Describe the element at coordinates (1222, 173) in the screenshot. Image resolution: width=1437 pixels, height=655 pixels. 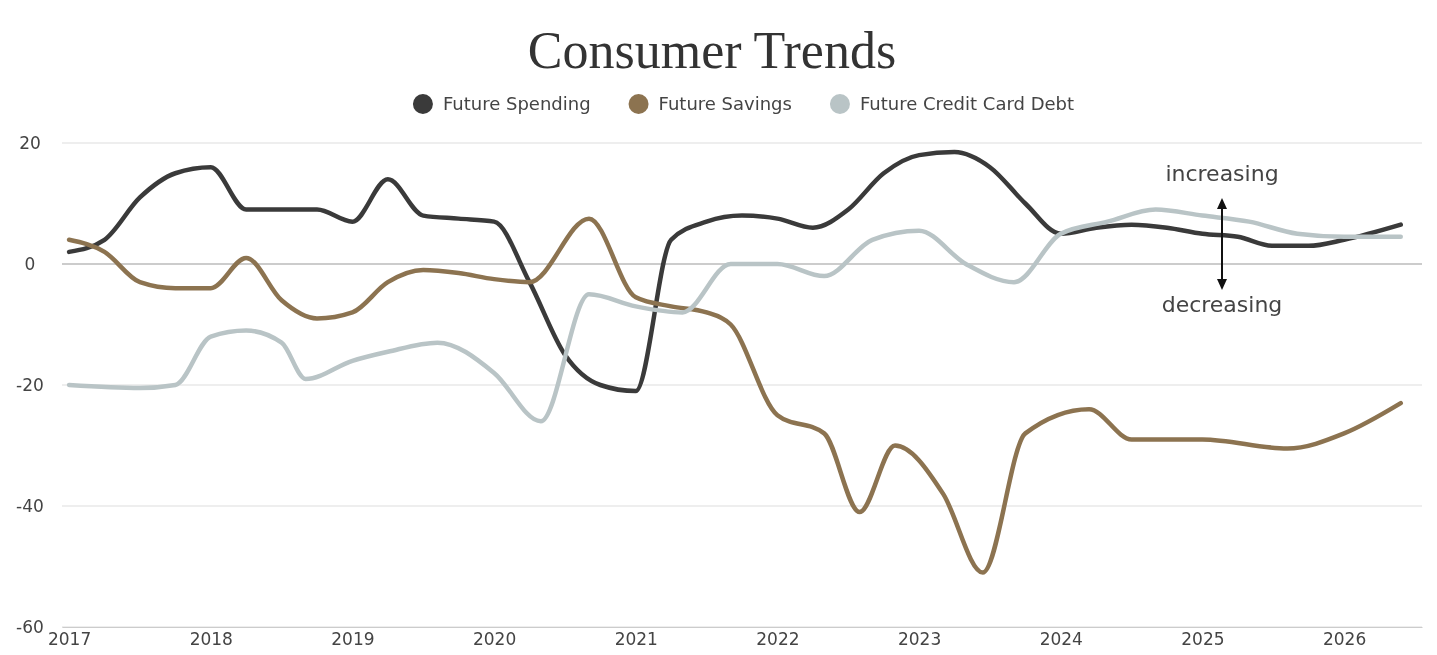
I see `annotation: increasing` at that location.